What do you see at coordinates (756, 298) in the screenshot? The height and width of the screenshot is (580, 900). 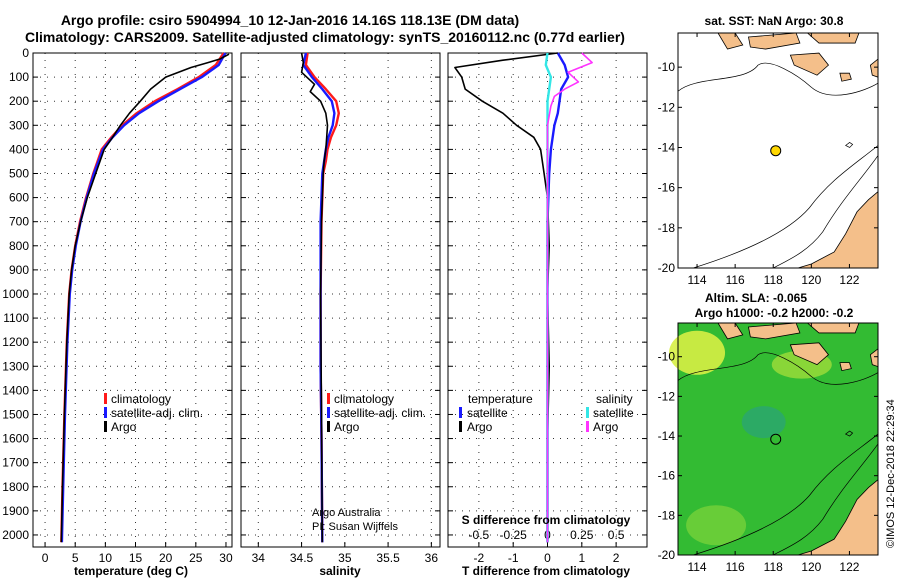 I see `sla-map-title-line1: Altim. SLA: -0.065` at bounding box center [756, 298].